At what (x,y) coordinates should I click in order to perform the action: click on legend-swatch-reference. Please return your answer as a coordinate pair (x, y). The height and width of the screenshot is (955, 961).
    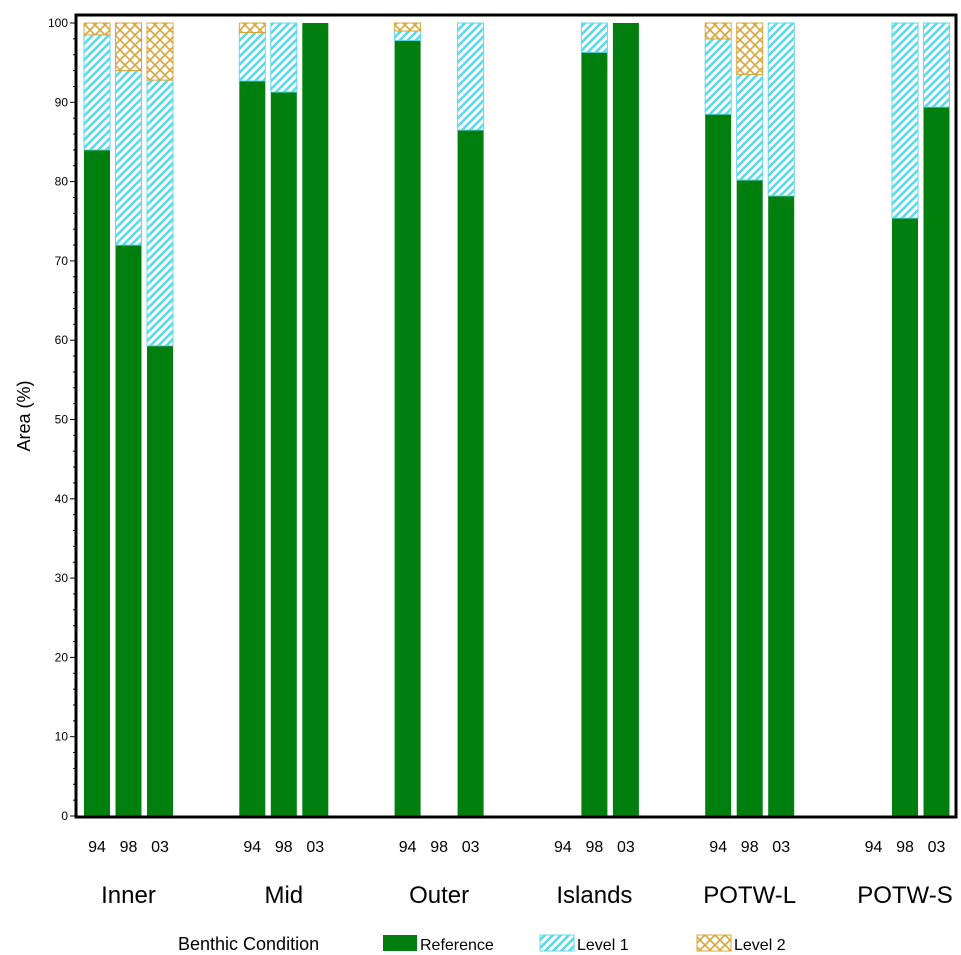
    Looking at the image, I should click on (400, 943).